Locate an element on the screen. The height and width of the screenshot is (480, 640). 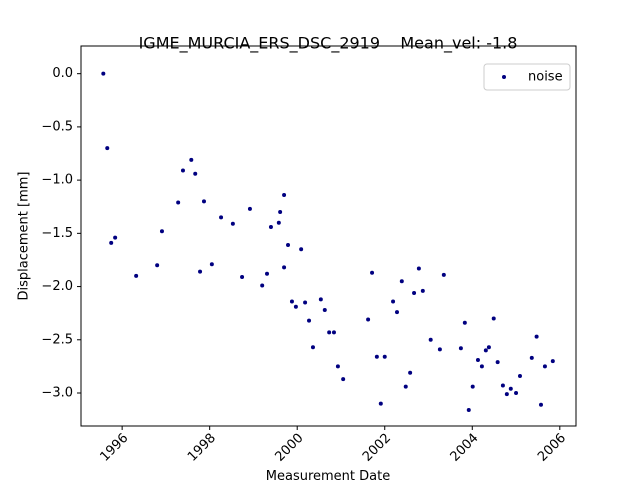
x-tick-label: 1998 is located at coordinates (202, 448).